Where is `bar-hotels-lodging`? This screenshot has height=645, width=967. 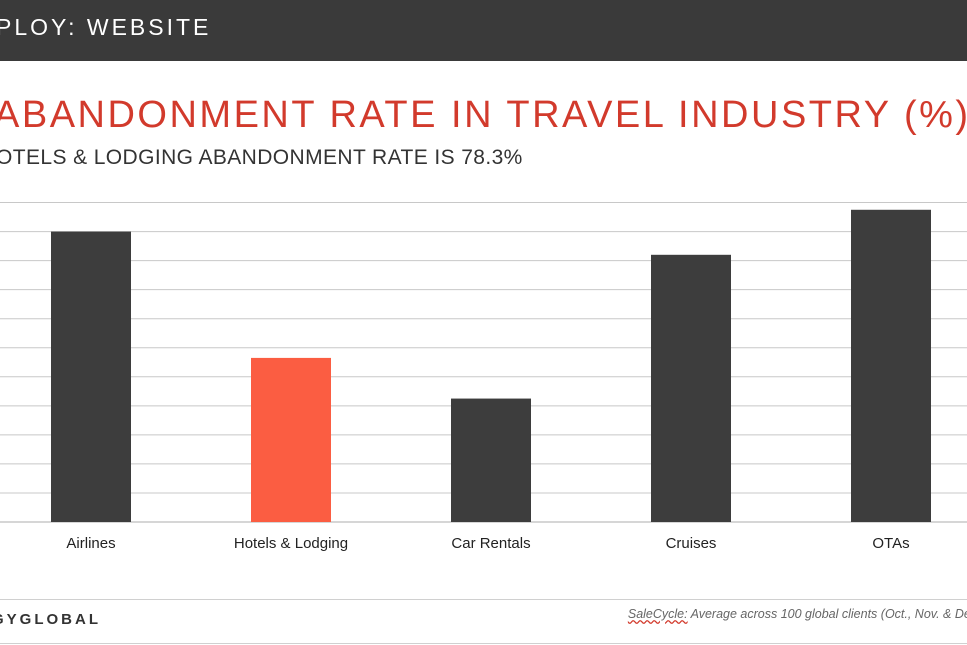 bar-hotels-lodging is located at coordinates (291, 439).